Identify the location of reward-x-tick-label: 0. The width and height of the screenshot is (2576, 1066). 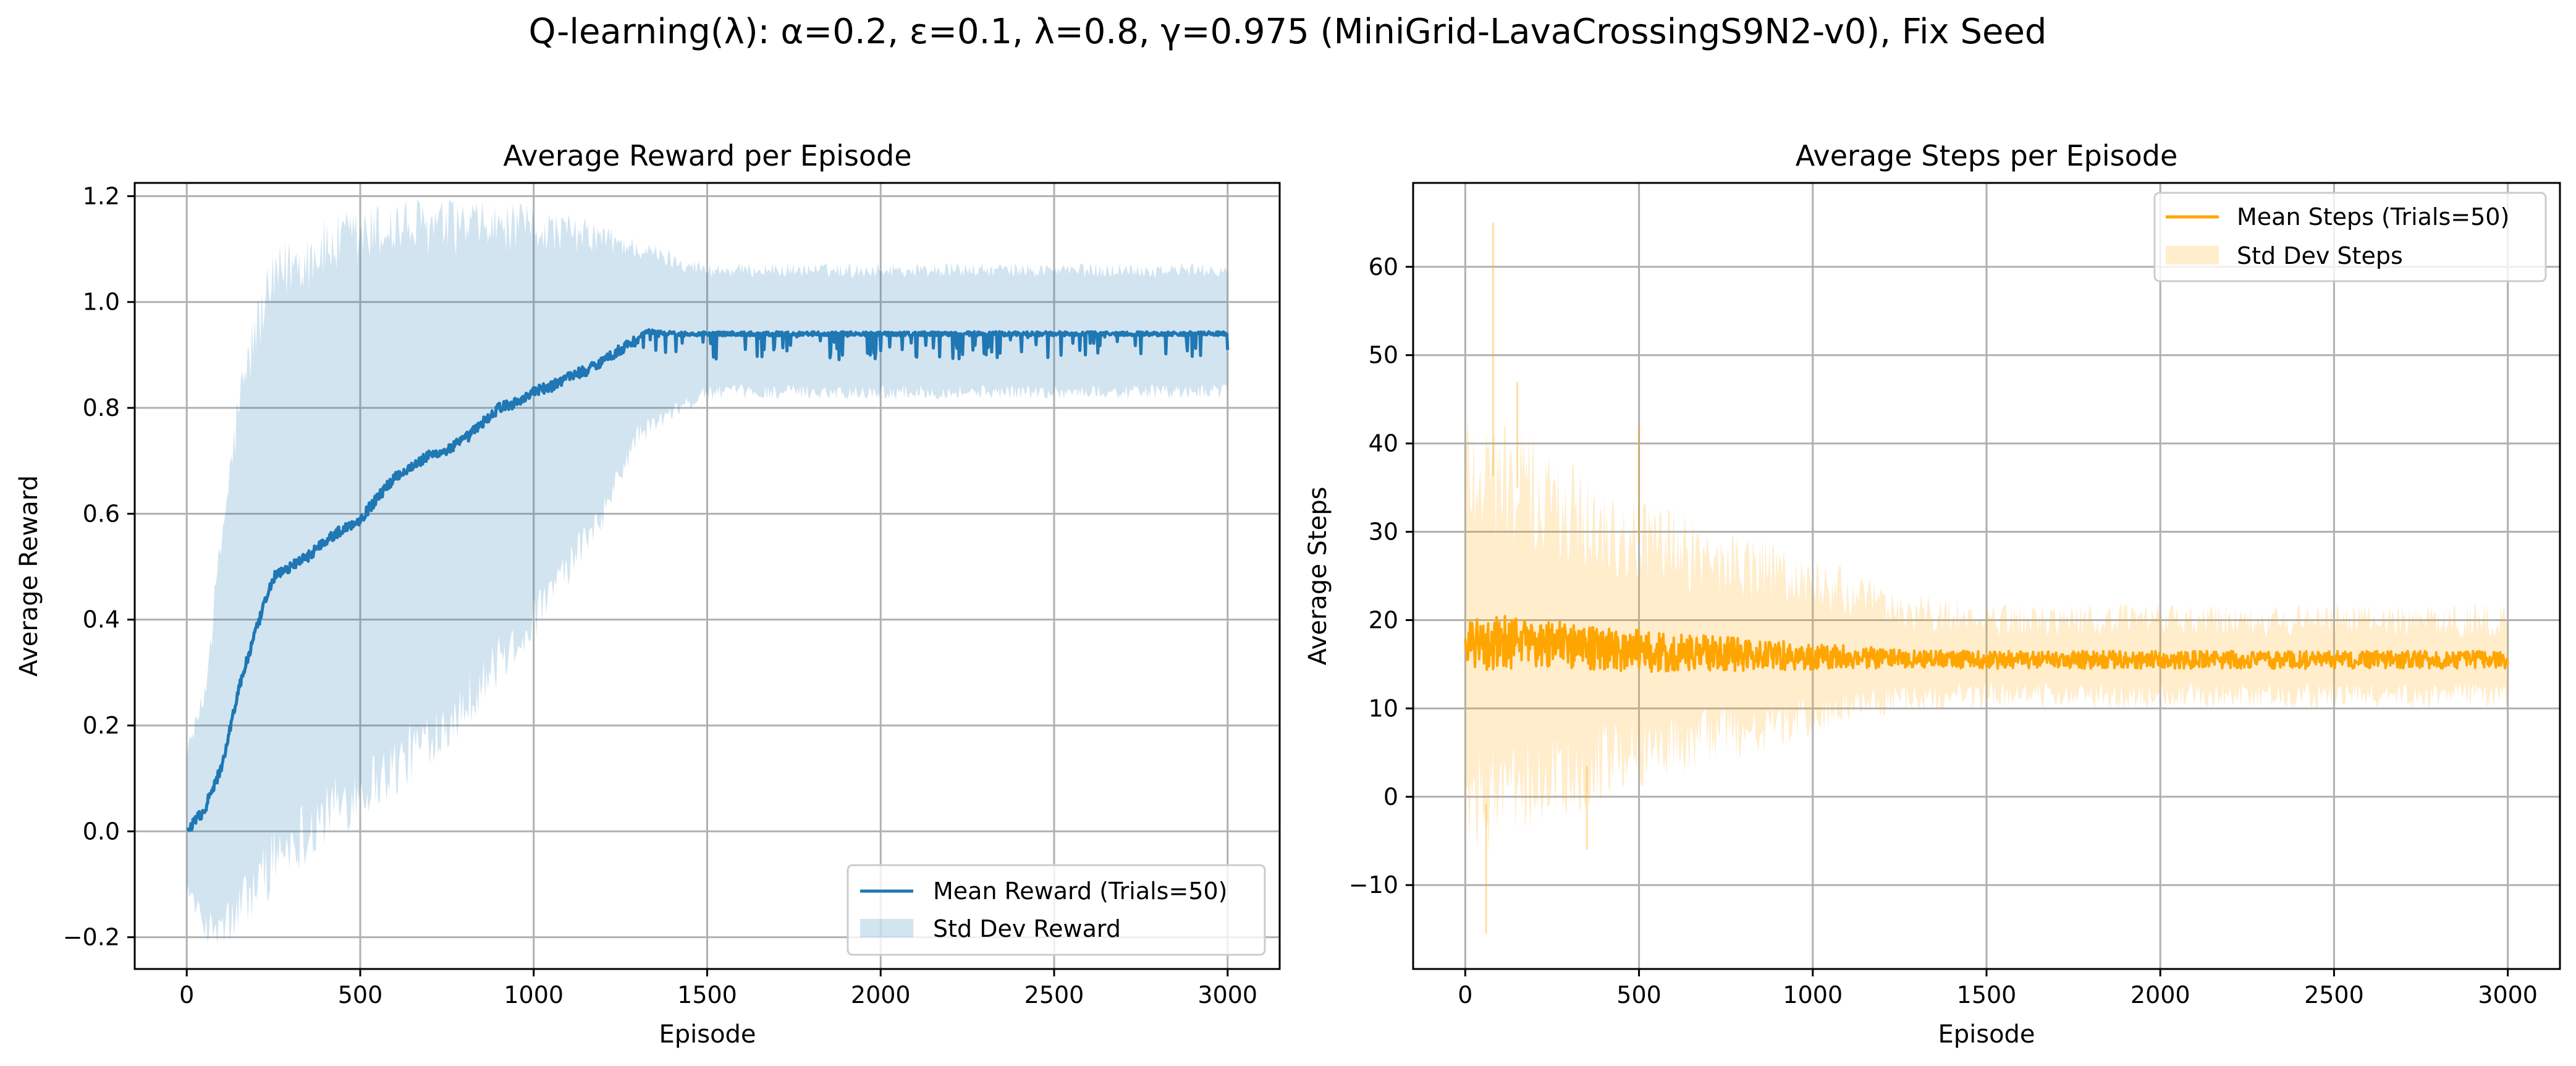
(186, 995).